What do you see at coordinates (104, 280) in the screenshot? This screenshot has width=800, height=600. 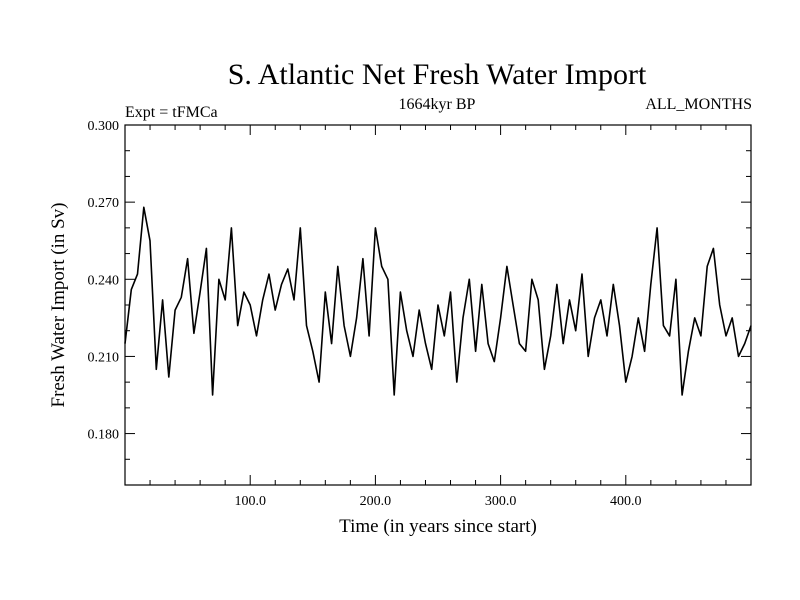 I see `y-tick-label: 0.240` at bounding box center [104, 280].